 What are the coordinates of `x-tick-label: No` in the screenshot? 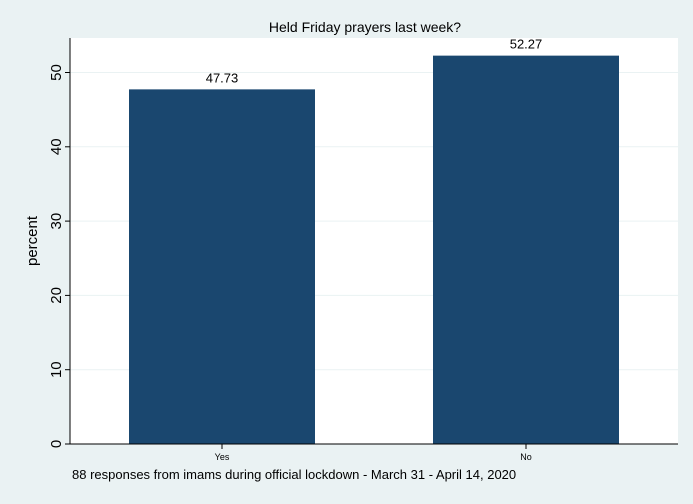 It's located at (526, 457).